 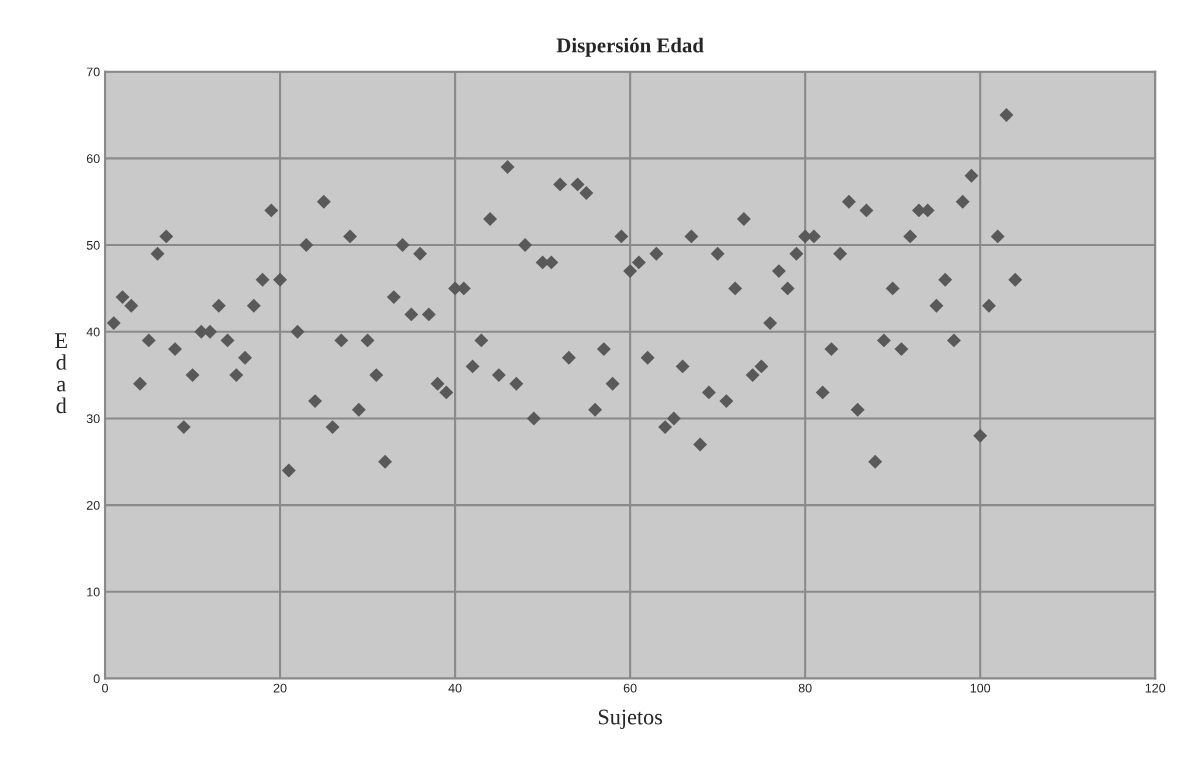 I want to click on y-tick-label: 0, so click(x=96, y=679).